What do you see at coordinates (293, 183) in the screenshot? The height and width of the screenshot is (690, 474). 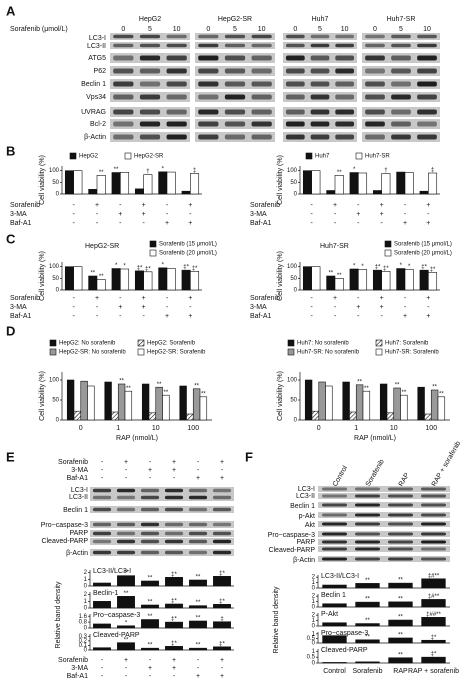 I see `y-tick-label: 50` at bounding box center [293, 183].